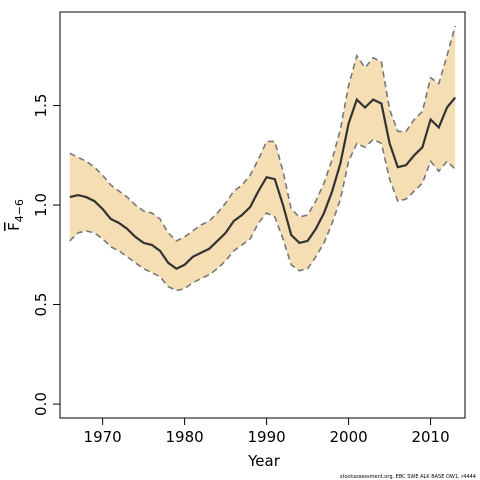  What do you see at coordinates (348, 437) in the screenshot?
I see `x-tick-label-2000: 2000` at bounding box center [348, 437].